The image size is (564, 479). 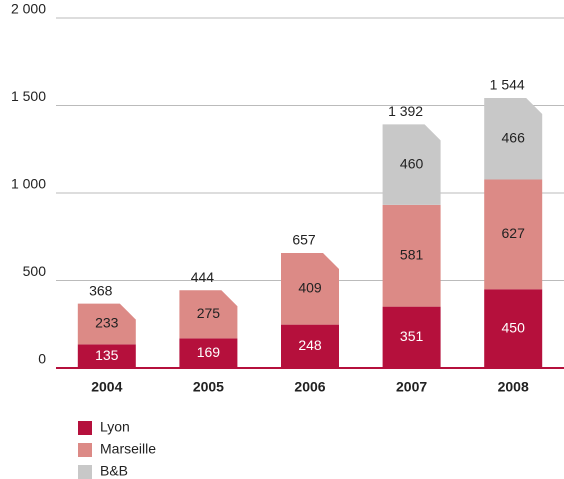 I want to click on x-tick-label: 2005, so click(x=208, y=387).